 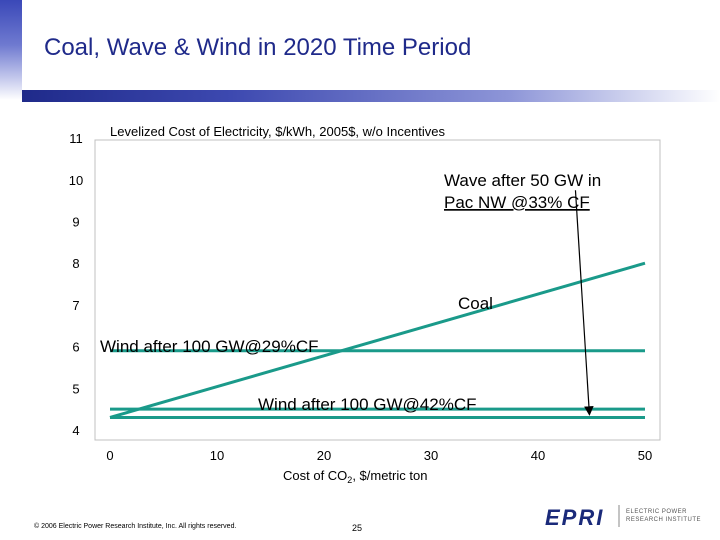 I want to click on x-tick-label: 30, so click(x=431, y=455).